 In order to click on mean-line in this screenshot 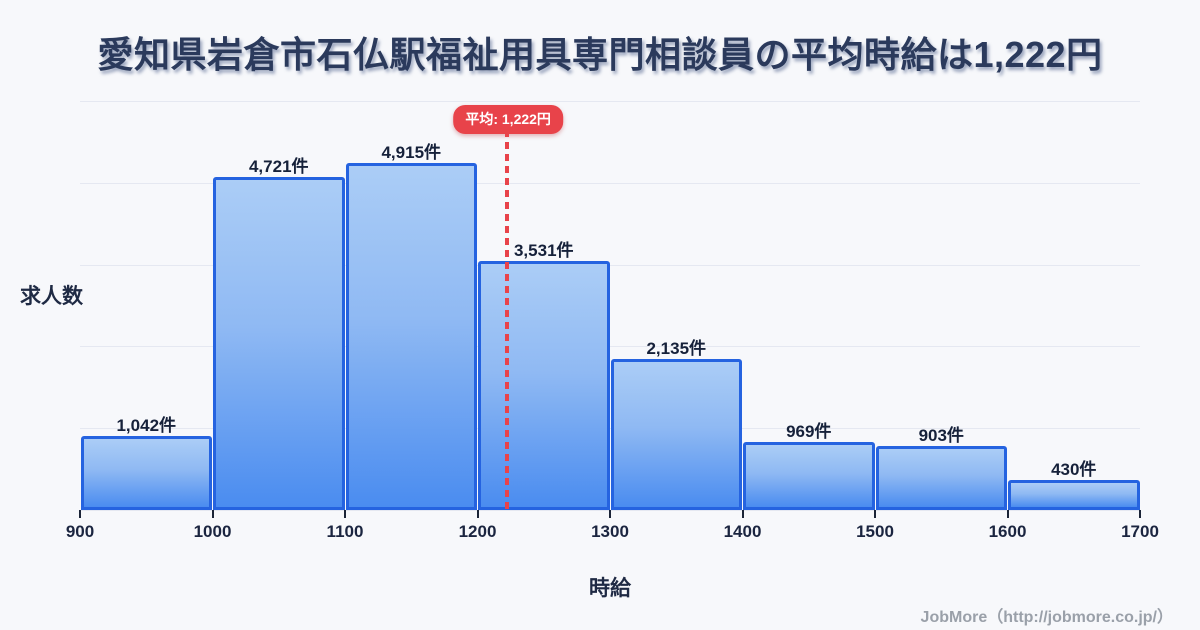, I will do `click(506, 320)`.